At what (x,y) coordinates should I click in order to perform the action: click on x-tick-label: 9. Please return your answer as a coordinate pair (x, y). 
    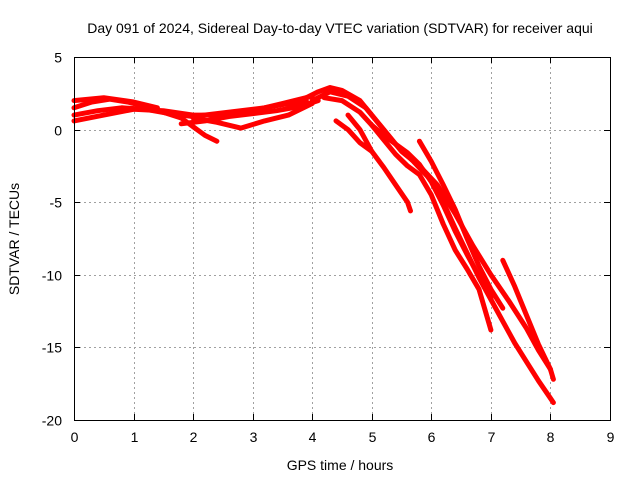
    Looking at the image, I should click on (611, 437).